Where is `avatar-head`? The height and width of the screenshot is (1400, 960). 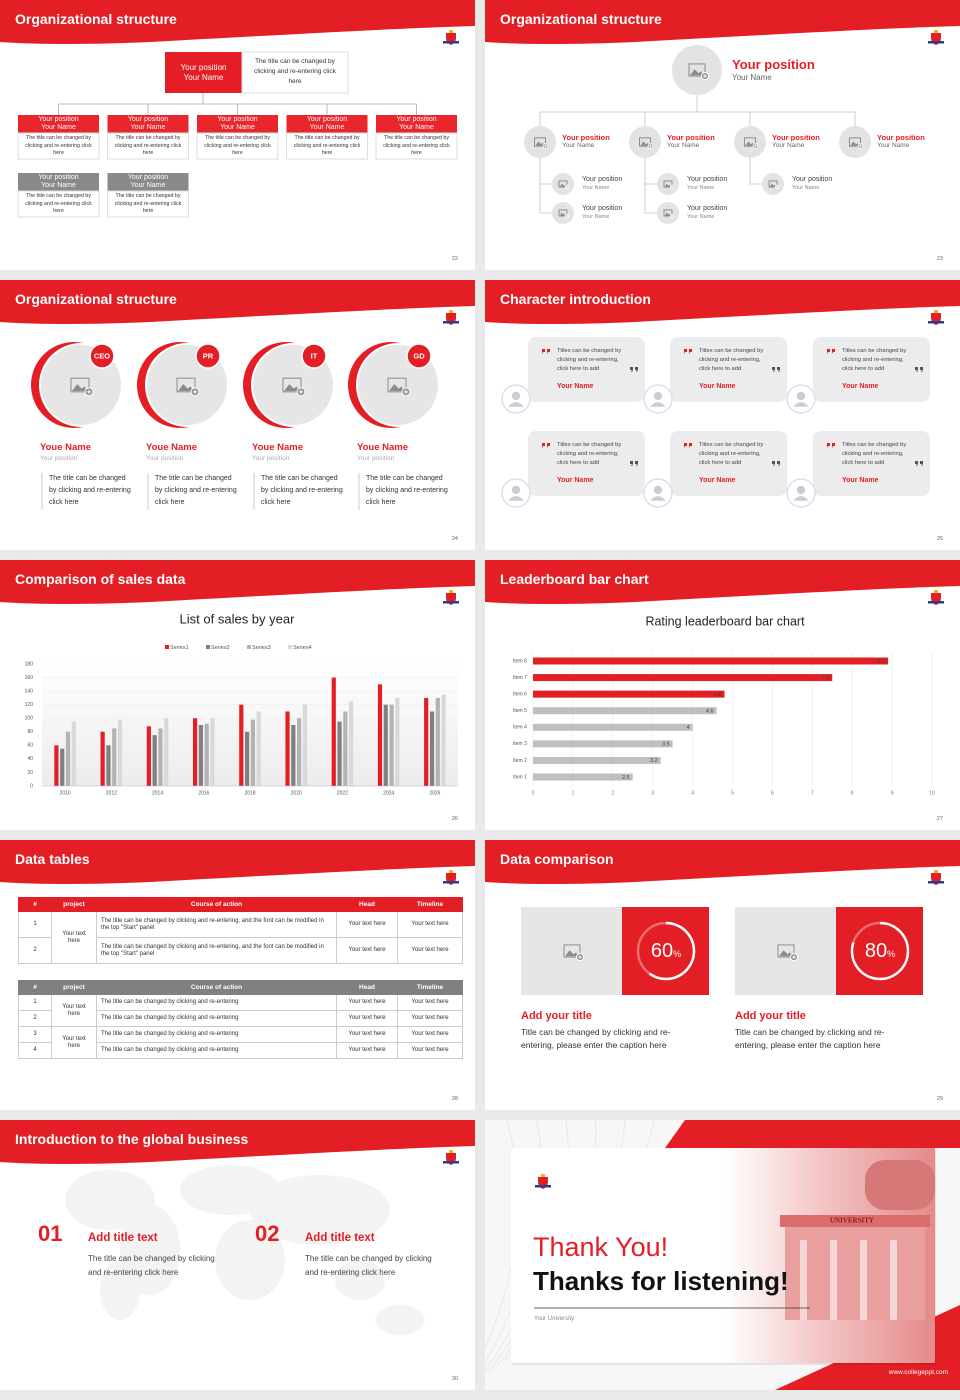
avatar-head is located at coordinates (516, 490).